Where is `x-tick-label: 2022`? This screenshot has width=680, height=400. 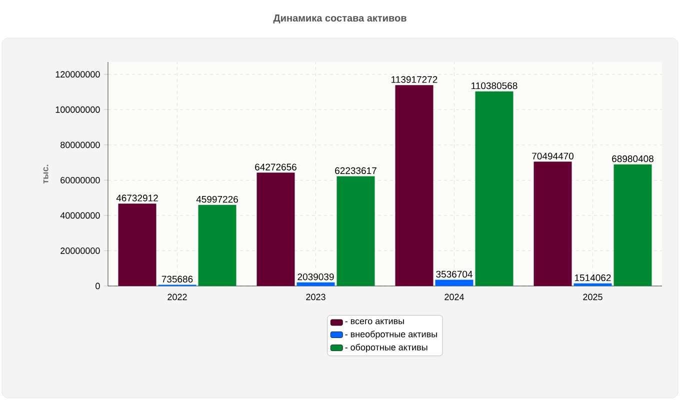 x-tick-label: 2022 is located at coordinates (177, 297).